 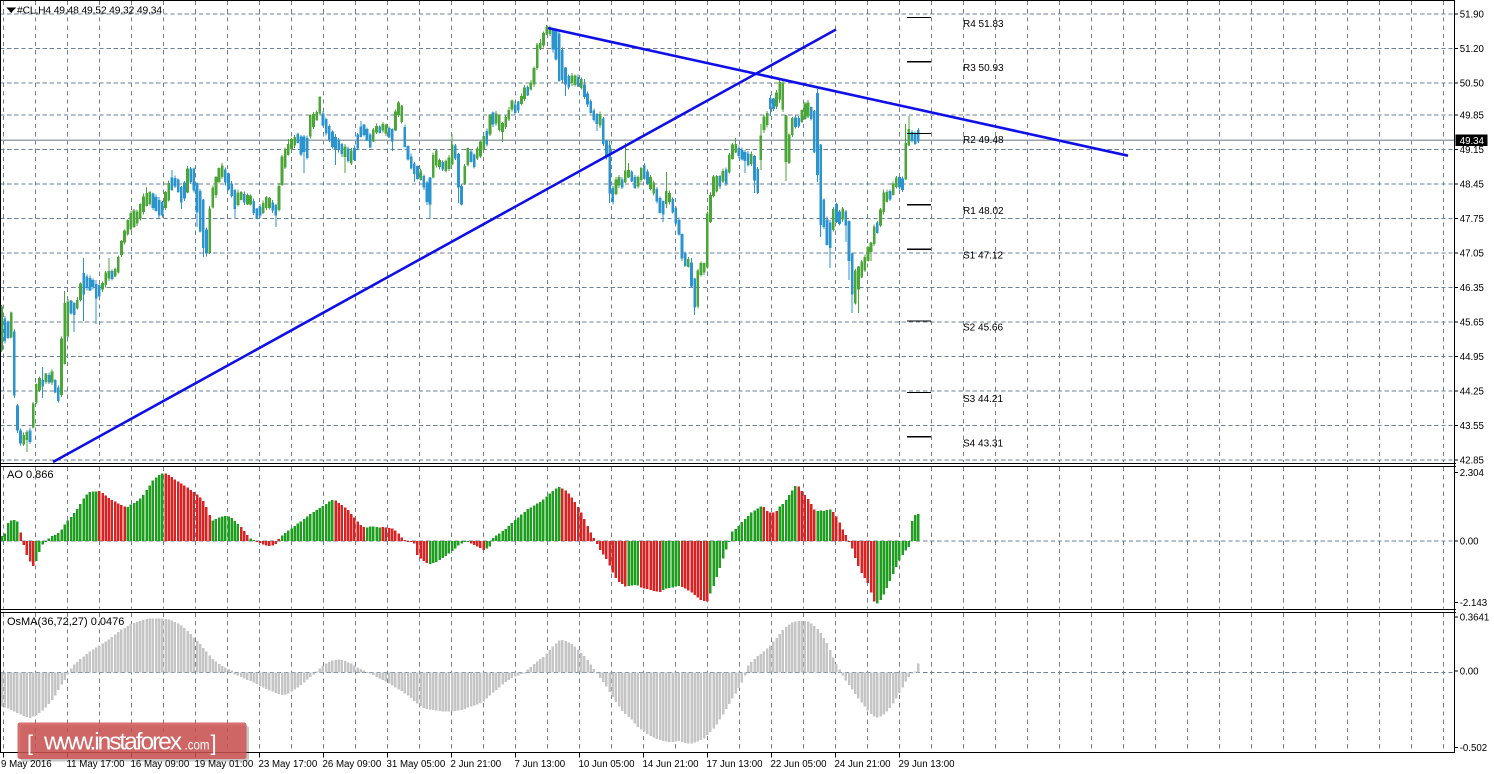 What do you see at coordinates (96, 764) in the screenshot?
I see `svg-text: 11 May 17:00` at bounding box center [96, 764].